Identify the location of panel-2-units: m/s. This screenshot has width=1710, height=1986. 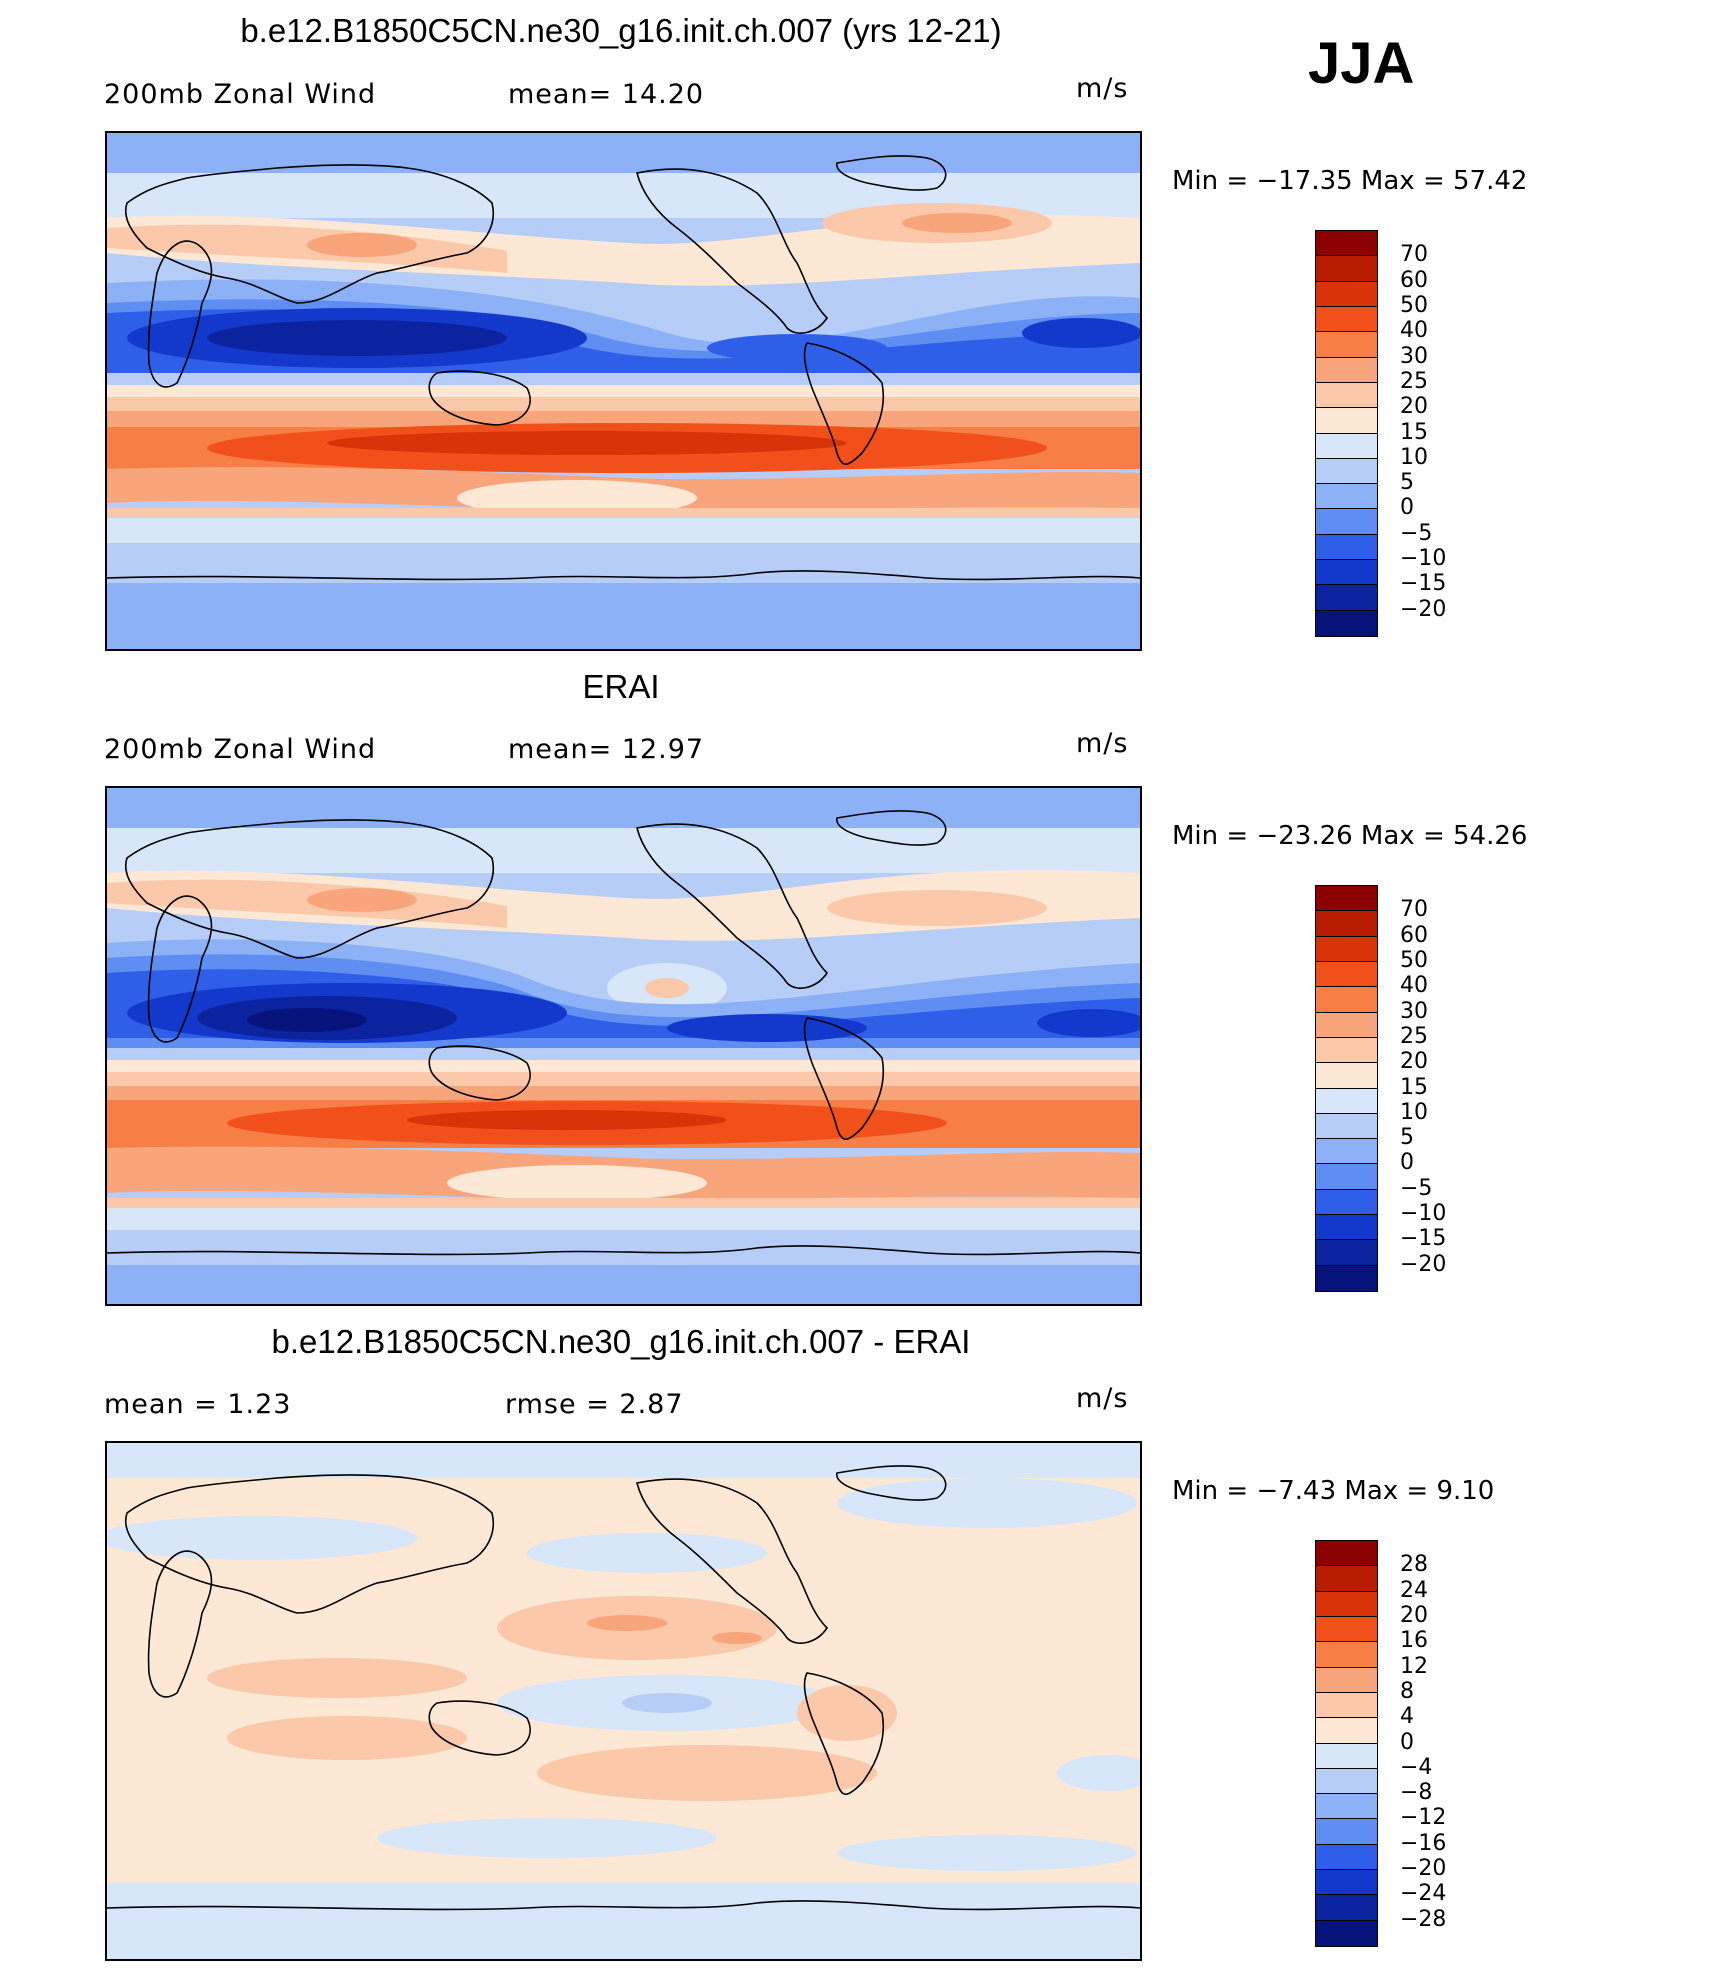
(1102, 743).